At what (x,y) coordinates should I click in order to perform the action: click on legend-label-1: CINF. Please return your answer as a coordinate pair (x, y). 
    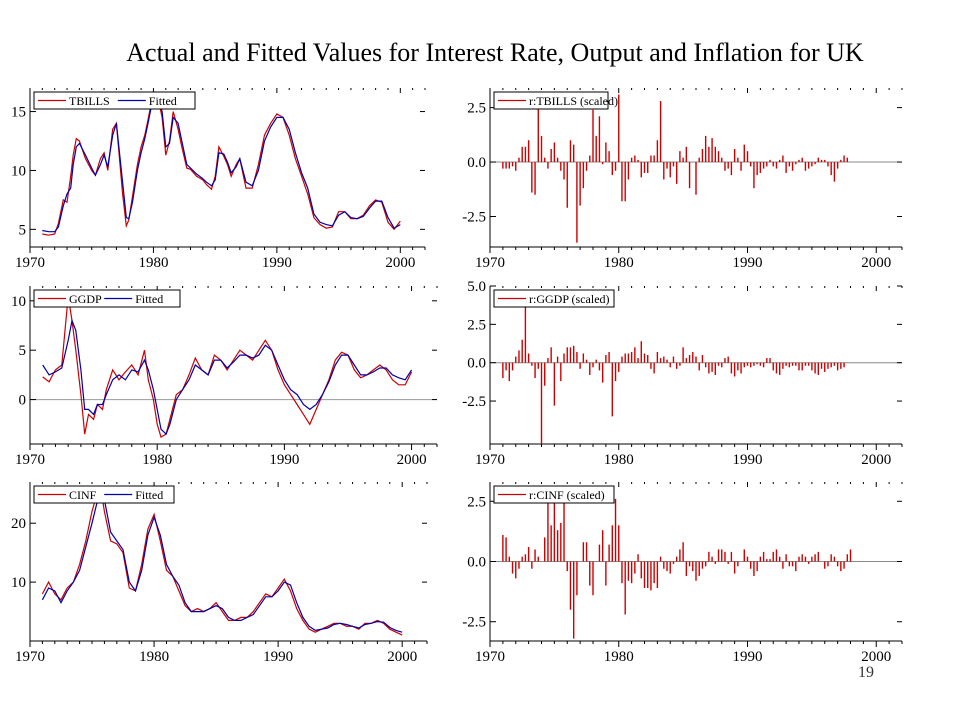
    Looking at the image, I should click on (83, 495).